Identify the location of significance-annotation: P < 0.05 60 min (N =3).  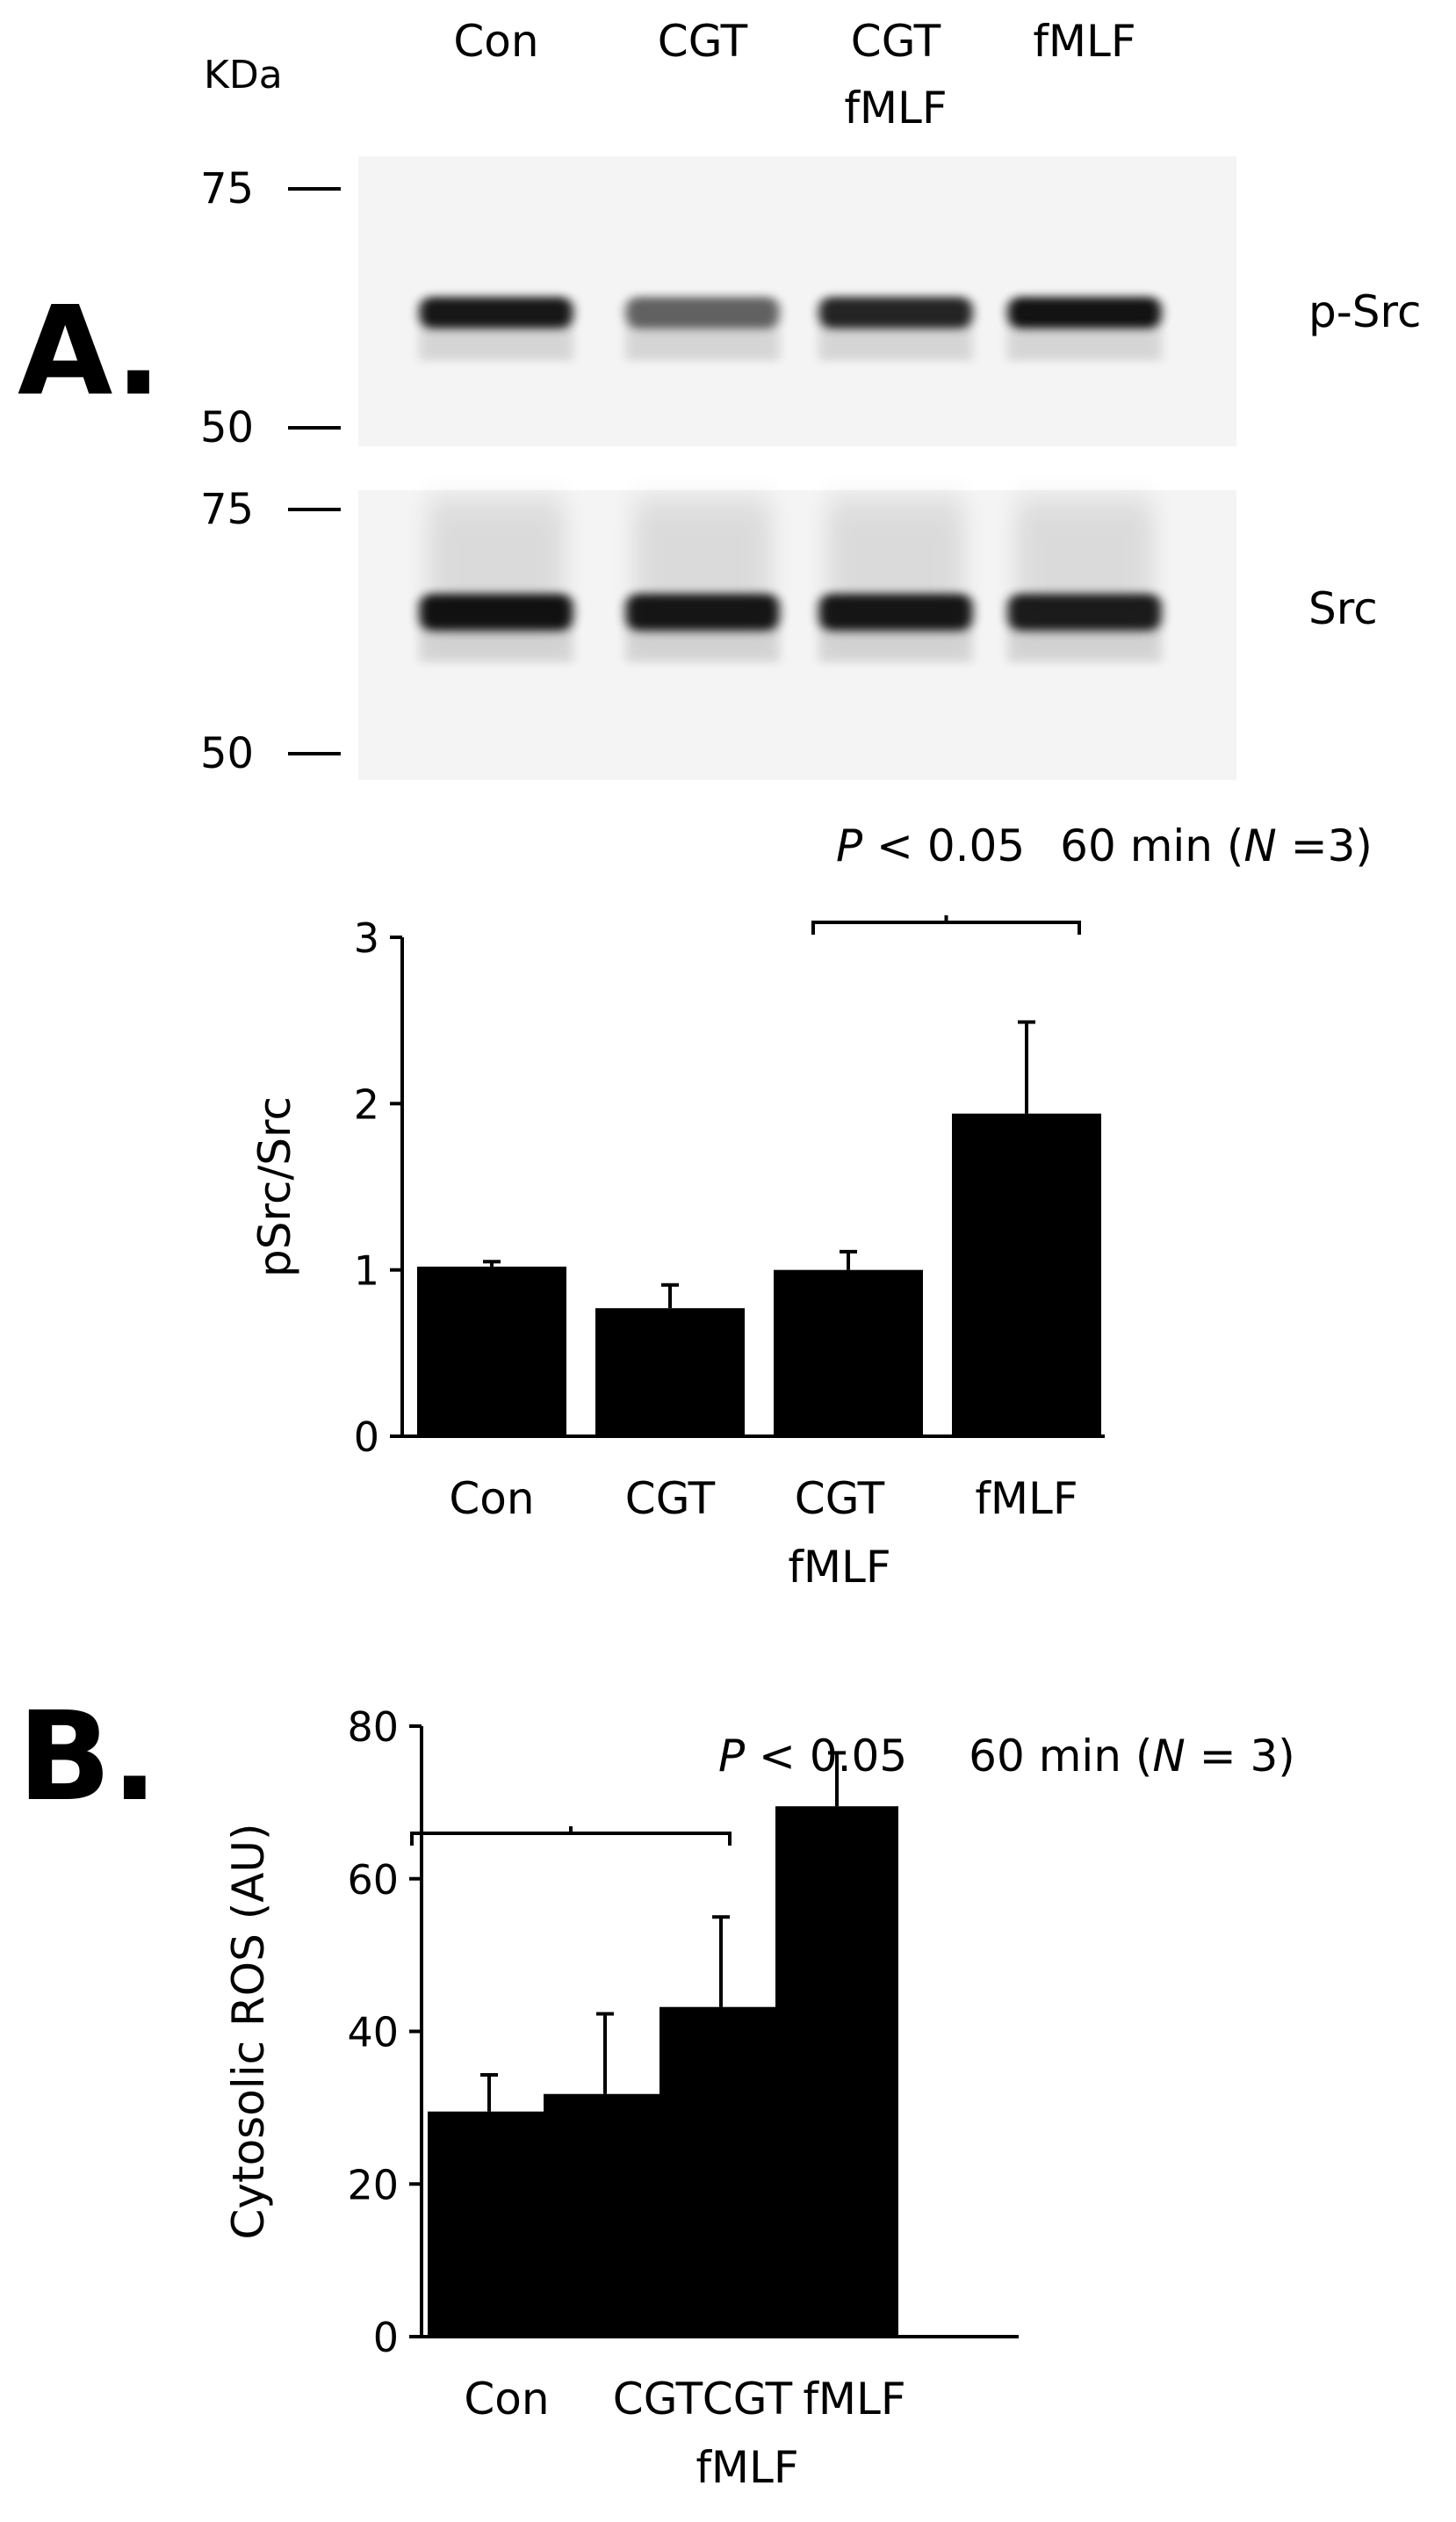
(1104, 845).